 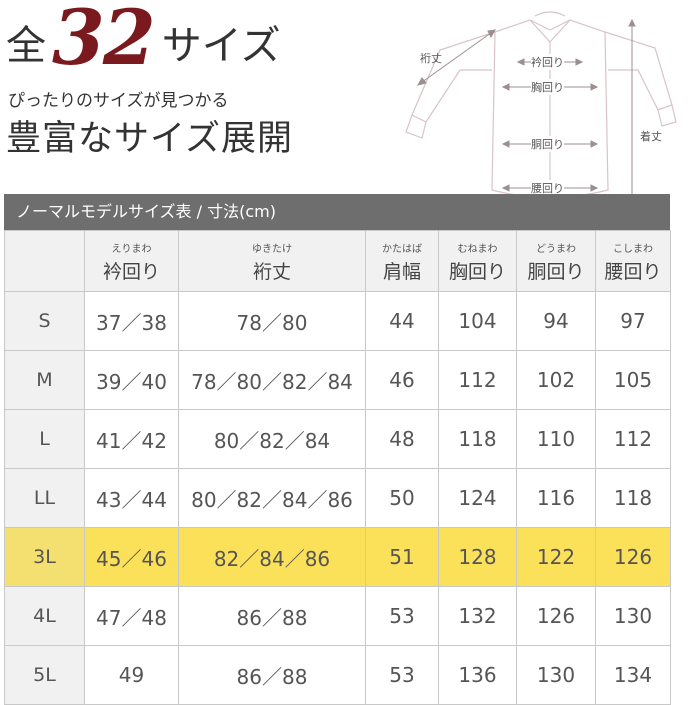 What do you see at coordinates (131, 616) in the screenshot?
I see `neck-cell: 47／48` at bounding box center [131, 616].